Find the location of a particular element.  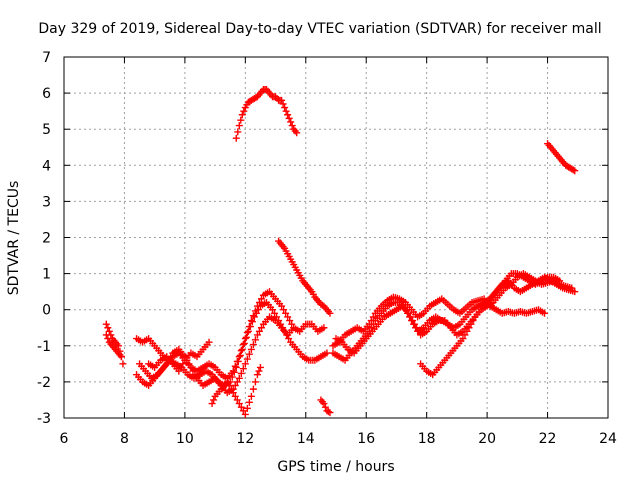

y-tick-label: -2 is located at coordinates (44, 383).